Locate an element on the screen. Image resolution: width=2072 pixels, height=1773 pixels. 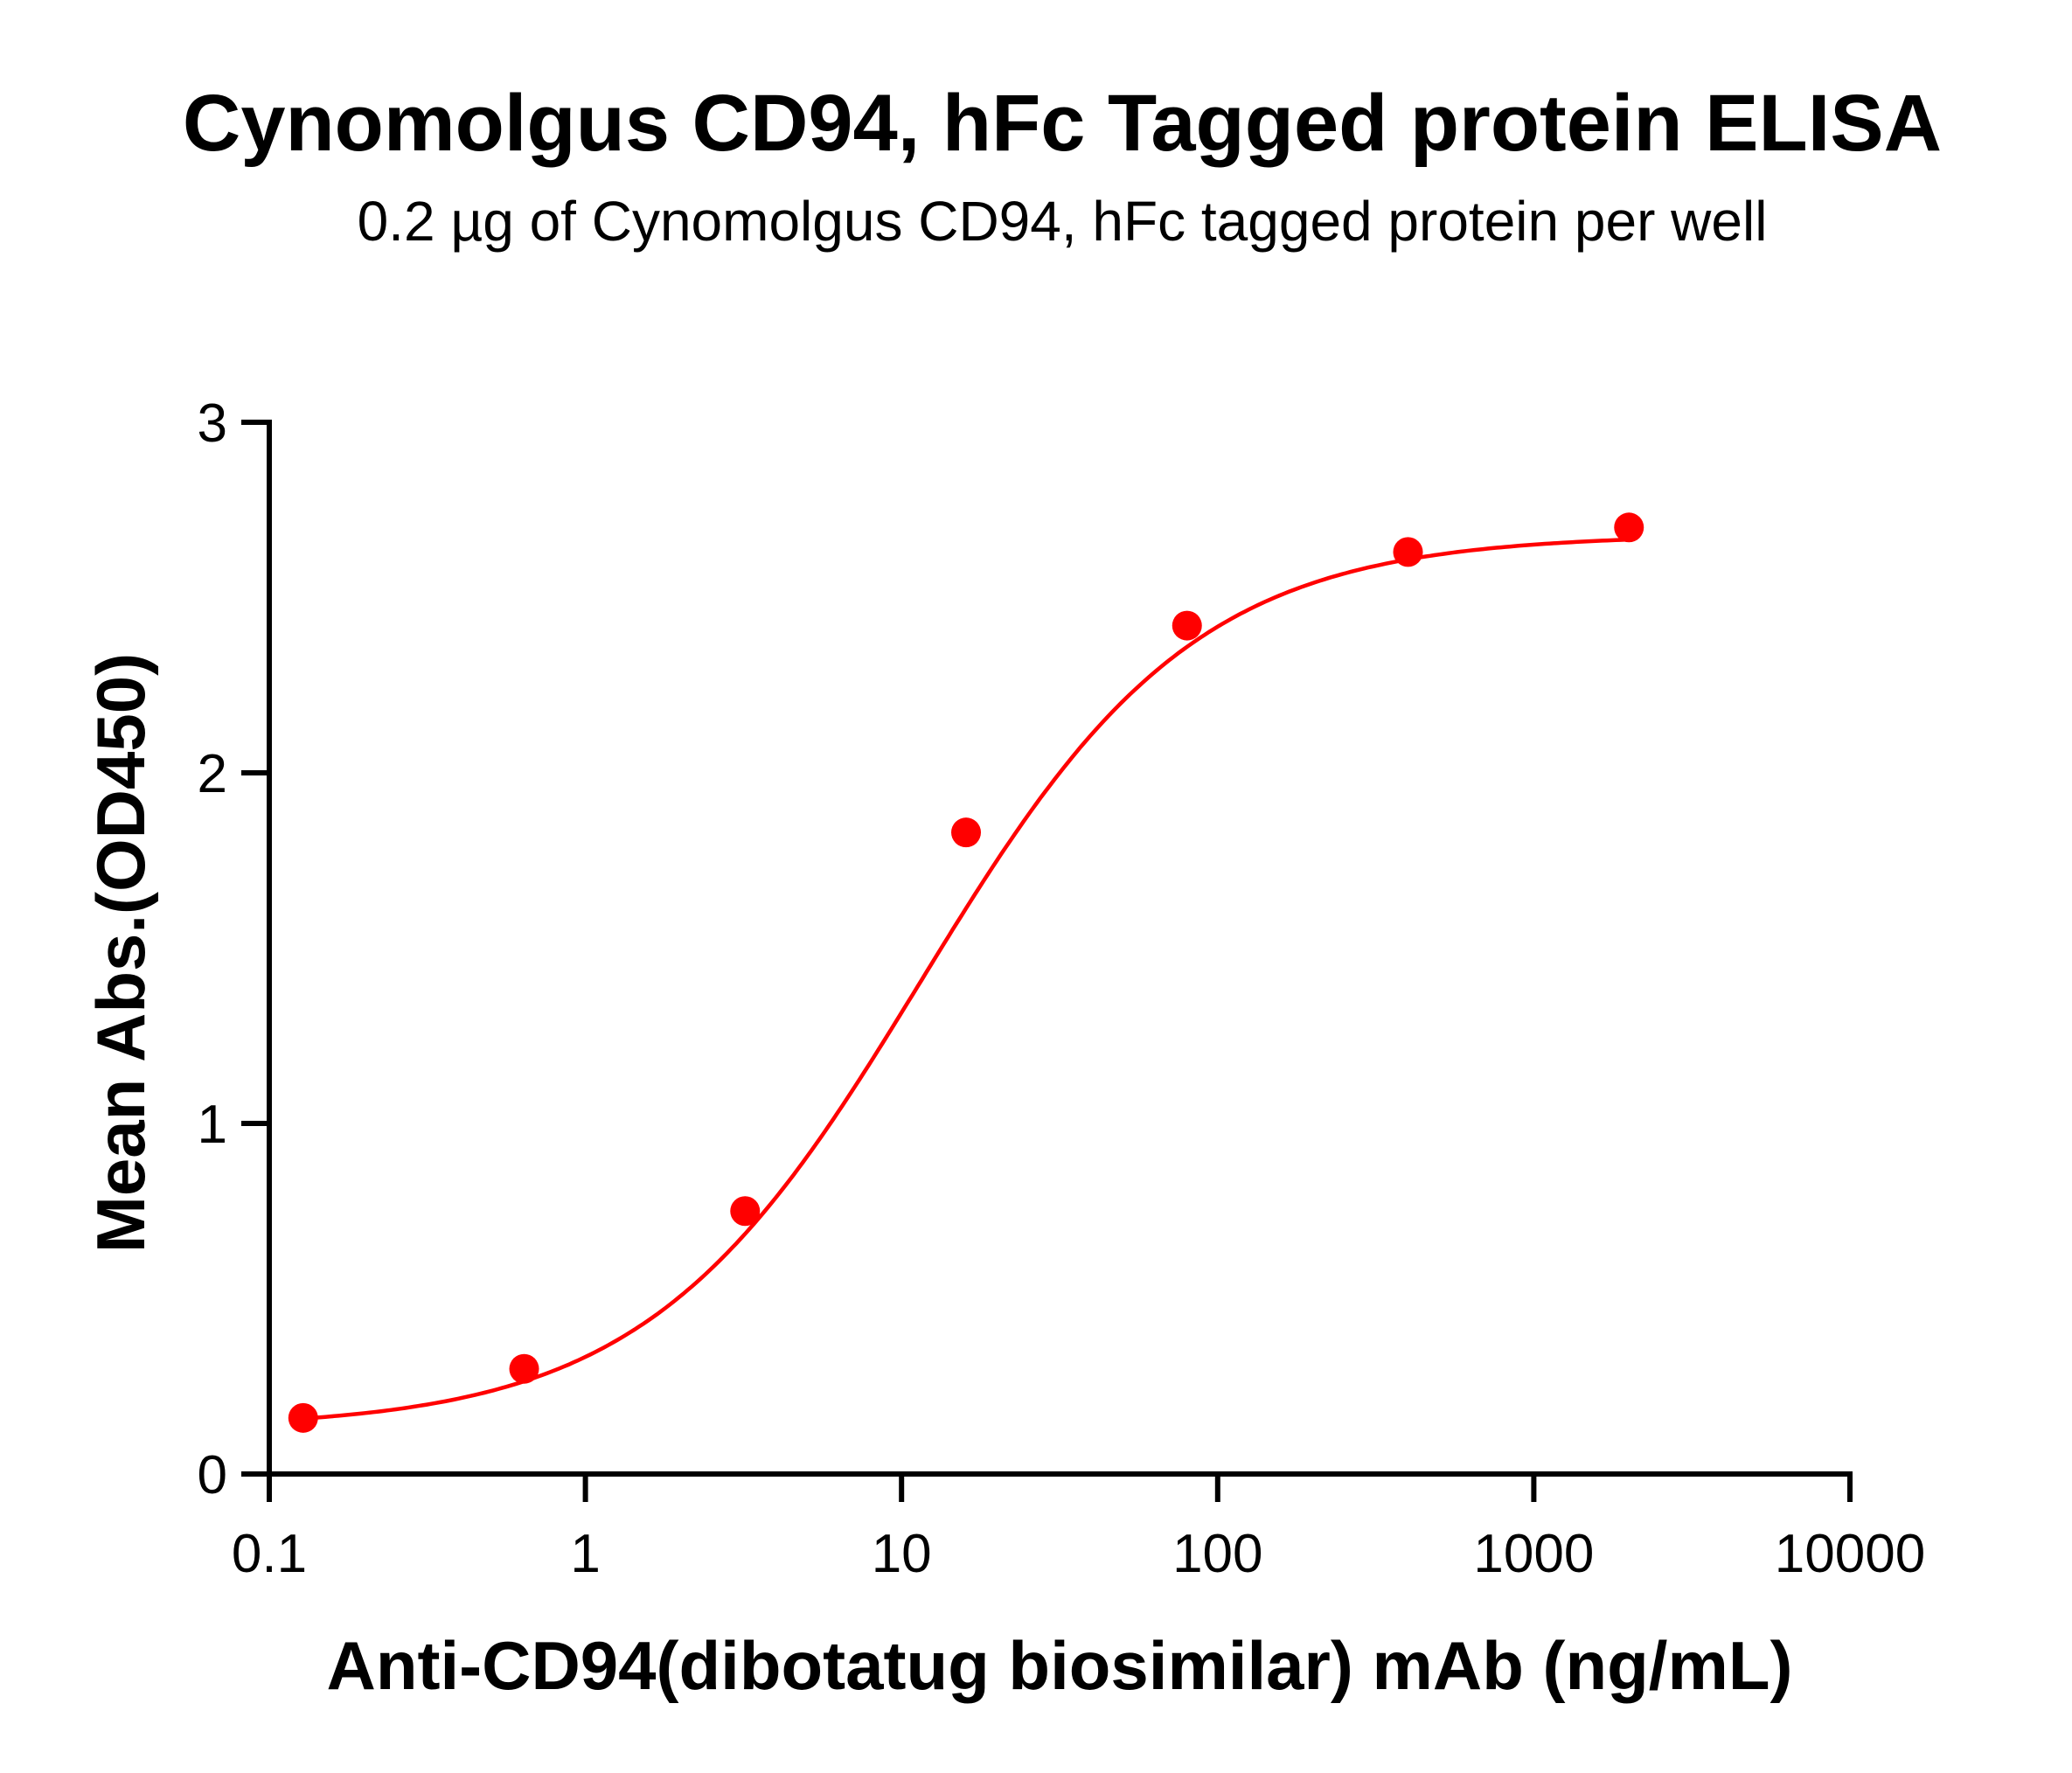
x-tick-label: 1000 is located at coordinates (1533, 1554).